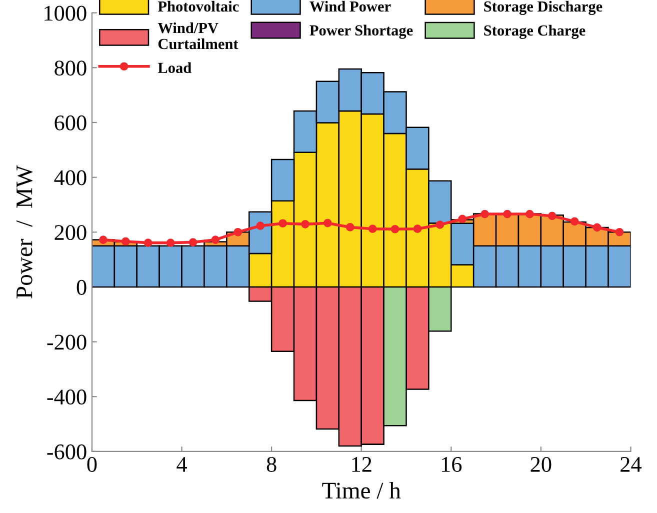  Describe the element at coordinates (361, 31) in the screenshot. I see `legend-label: Power Shortage` at that location.